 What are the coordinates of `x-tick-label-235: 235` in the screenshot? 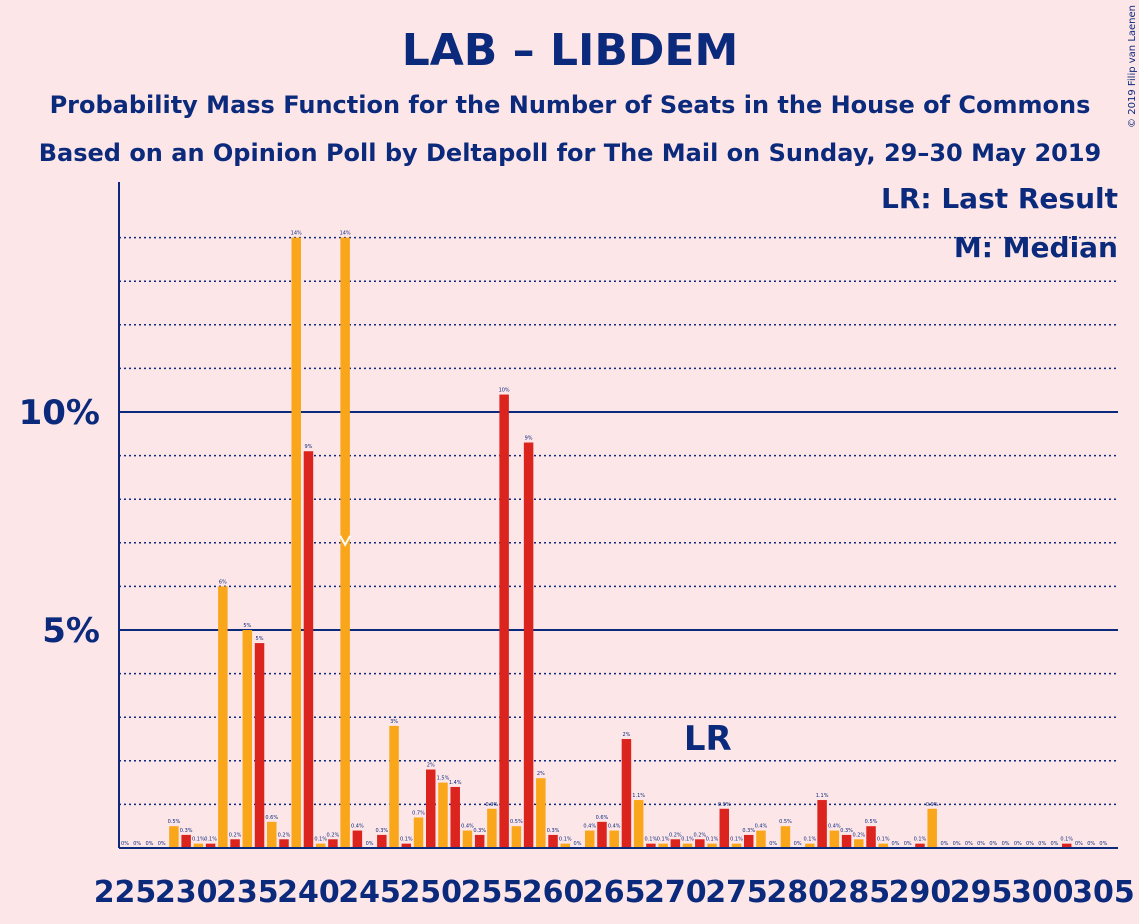 It's located at (247, 892).